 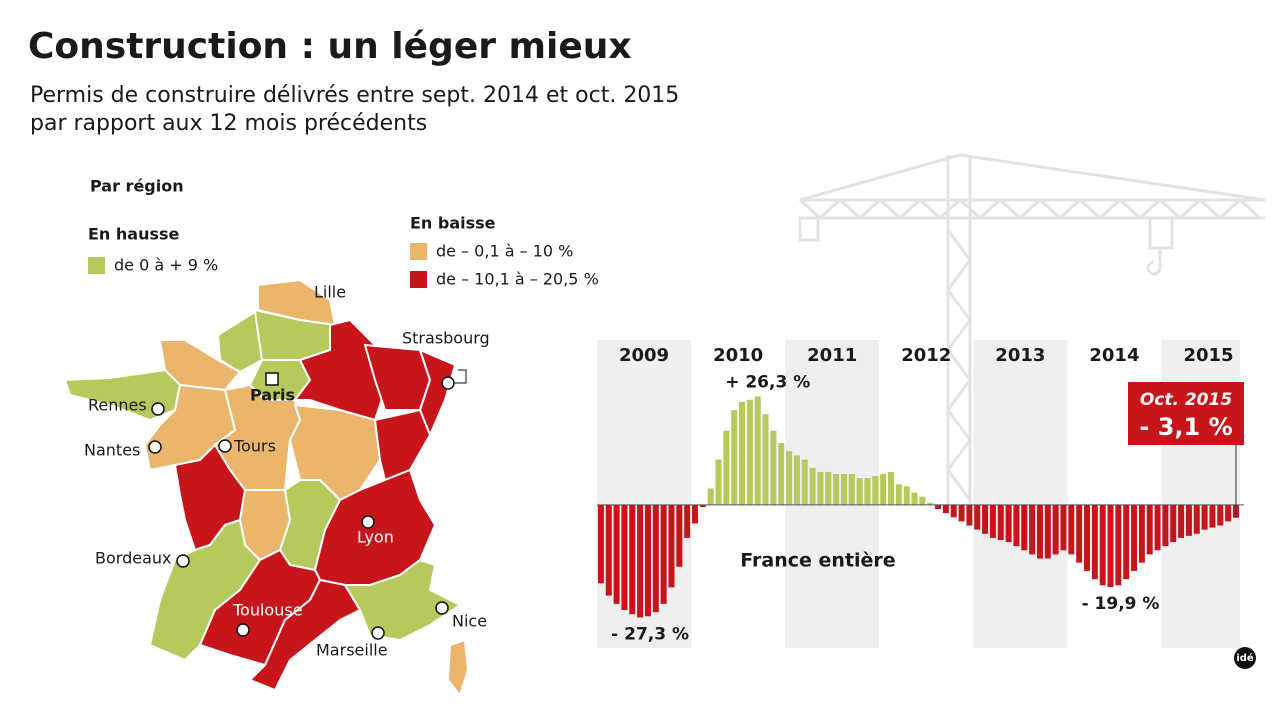 What do you see at coordinates (166, 265) in the screenshot?
I see `legend-label: de 0 à + 9 %` at bounding box center [166, 265].